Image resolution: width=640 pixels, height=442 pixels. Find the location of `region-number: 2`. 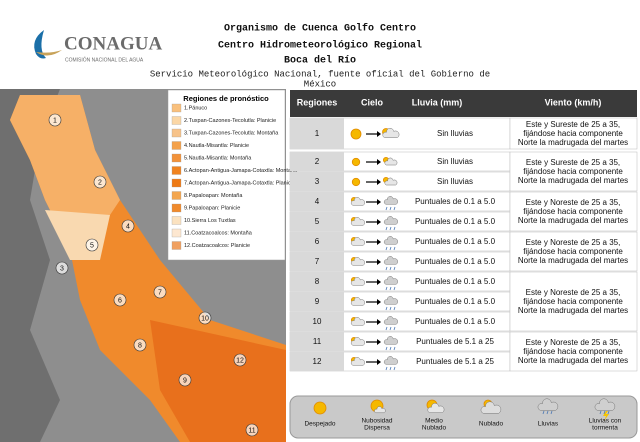

region-number: 2 is located at coordinates (100, 182).